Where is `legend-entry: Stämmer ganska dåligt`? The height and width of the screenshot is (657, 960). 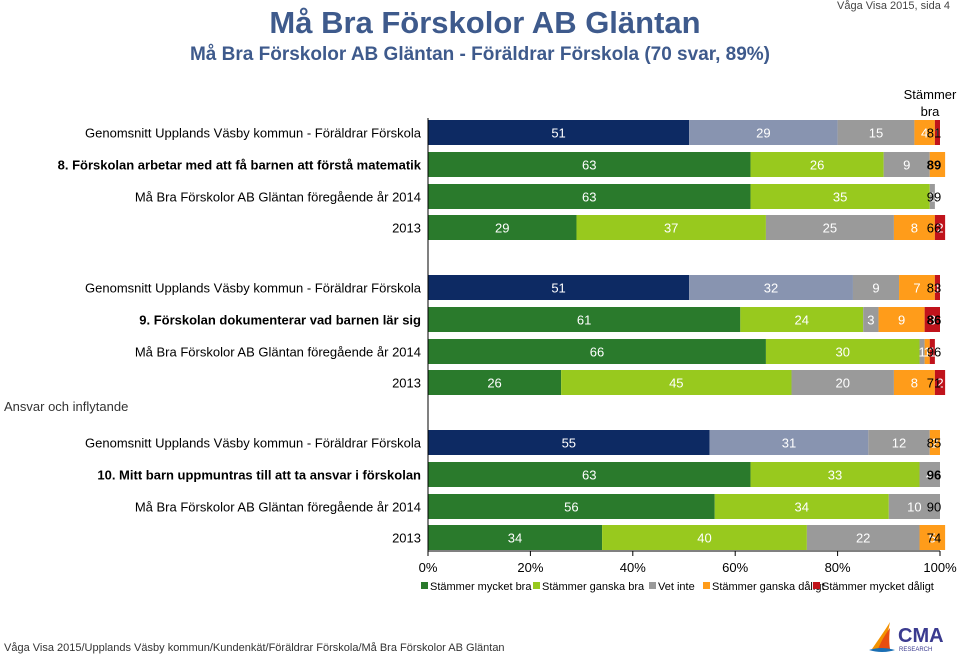 legend-entry: Stämmer ganska dåligt is located at coordinates (768, 587).